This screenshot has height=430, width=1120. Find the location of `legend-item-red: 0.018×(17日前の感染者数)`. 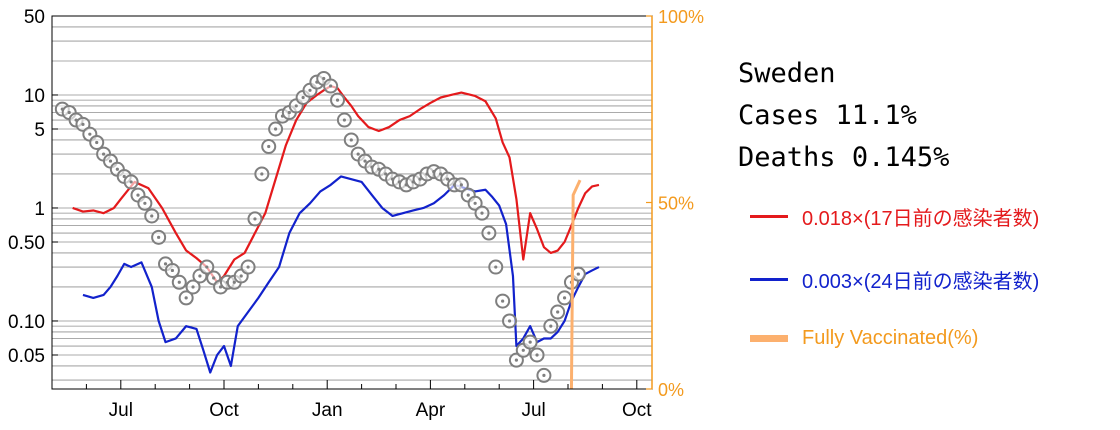

legend-item-red: 0.018×(17日前の感染者数) is located at coordinates (894, 216).